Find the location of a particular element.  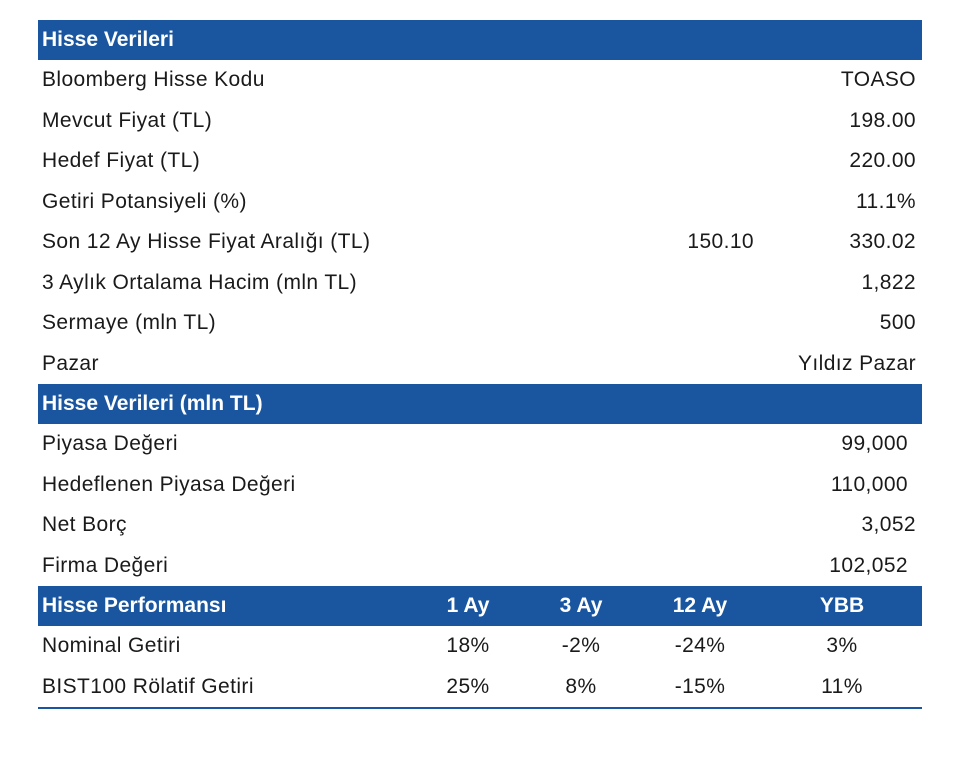

row-value: 110,000 is located at coordinates (869, 484).